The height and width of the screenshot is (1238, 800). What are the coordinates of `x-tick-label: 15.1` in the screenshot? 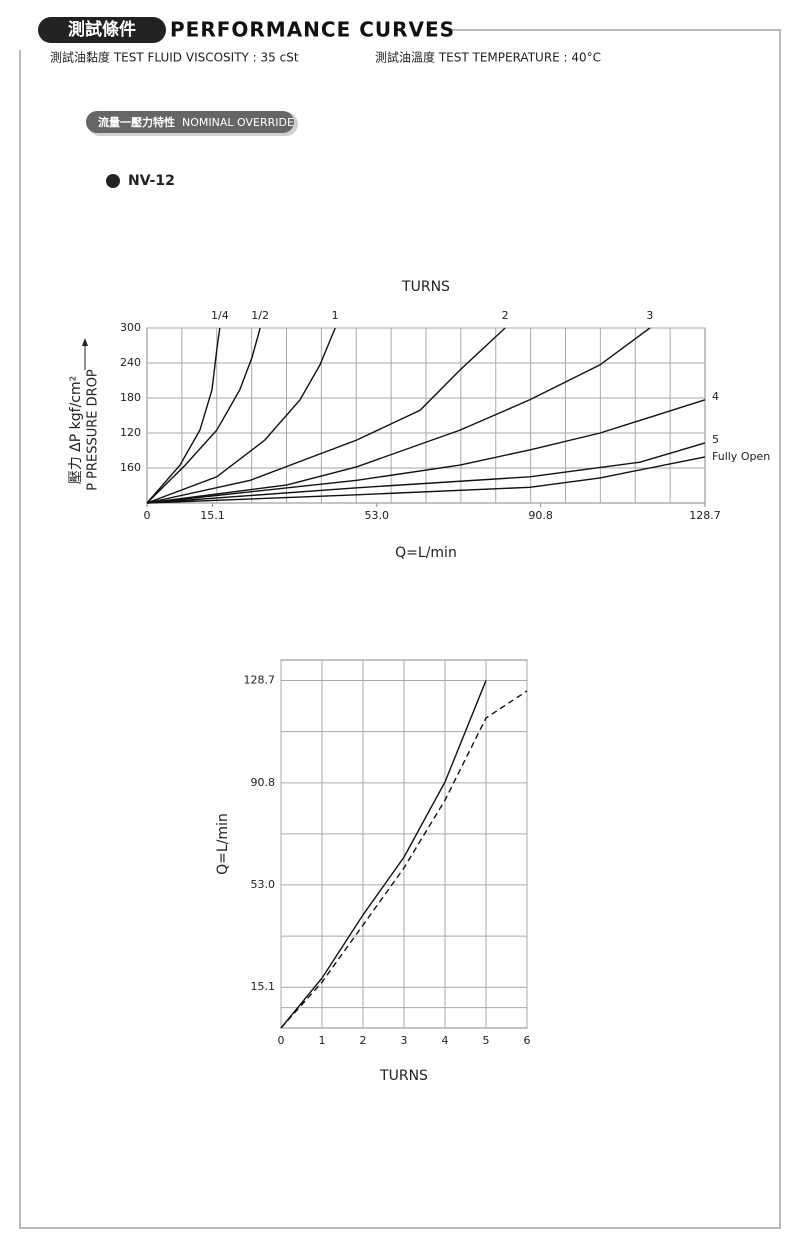 It's located at (212, 515).